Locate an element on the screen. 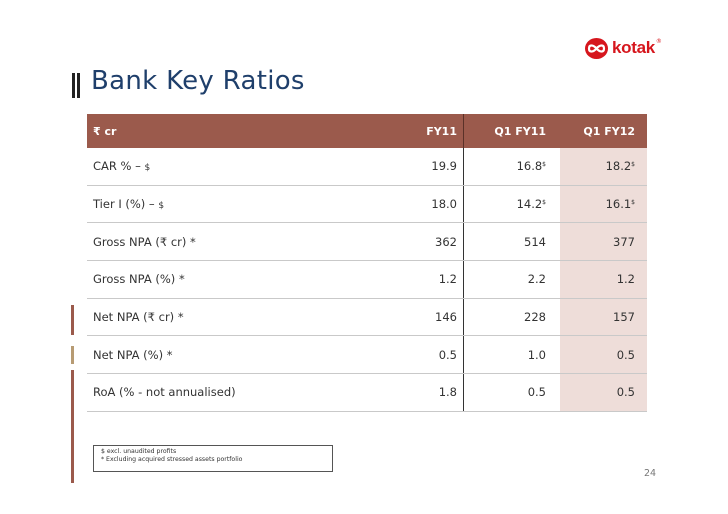  table-row: RoA (% - not annualised) 1.8 0.5 0.5 is located at coordinates (367, 393).